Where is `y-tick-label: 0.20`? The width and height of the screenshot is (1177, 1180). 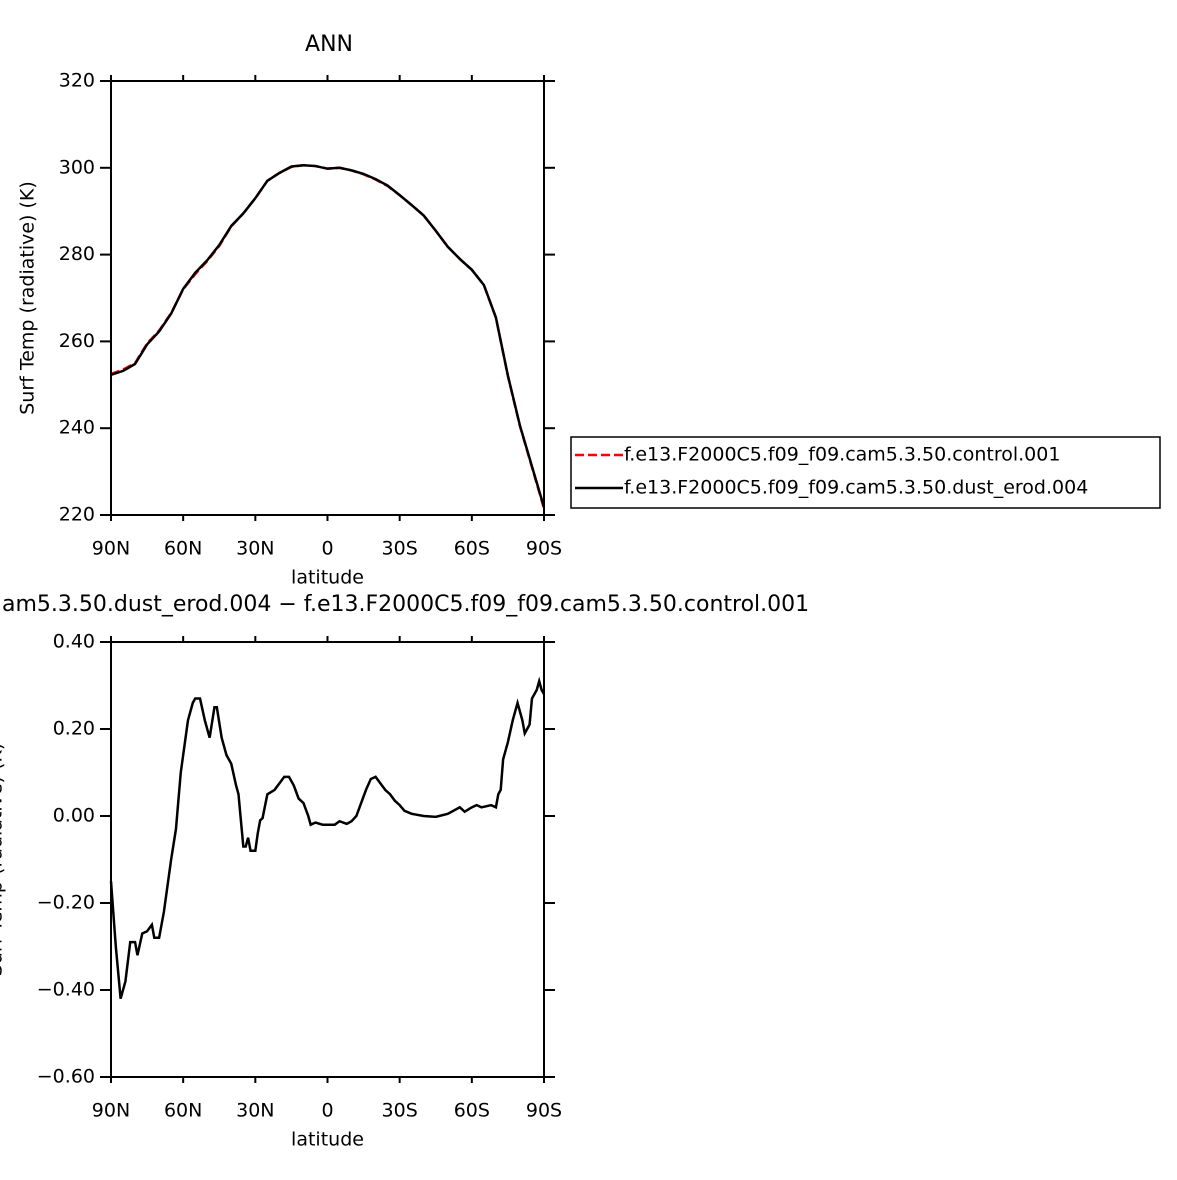
y-tick-label: 0.20 is located at coordinates (74, 729).